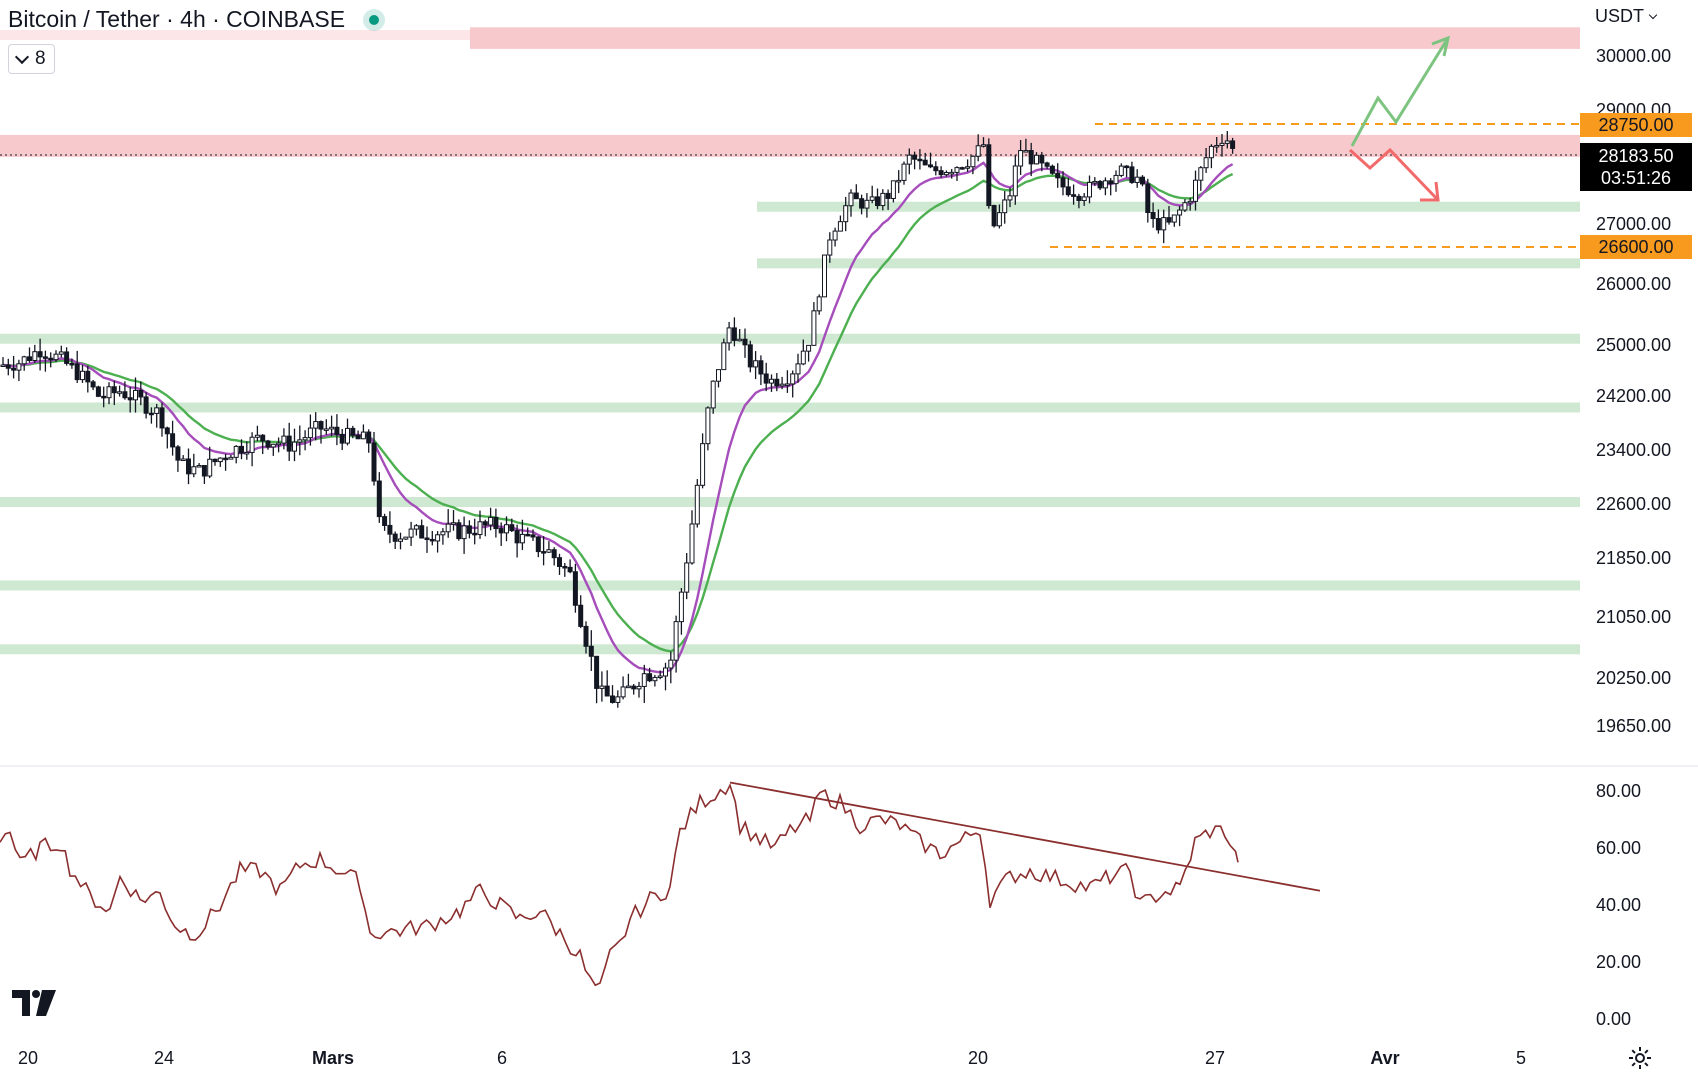  Describe the element at coordinates (1634, 224) in the screenshot. I see `price-tick: 27000.00` at that location.